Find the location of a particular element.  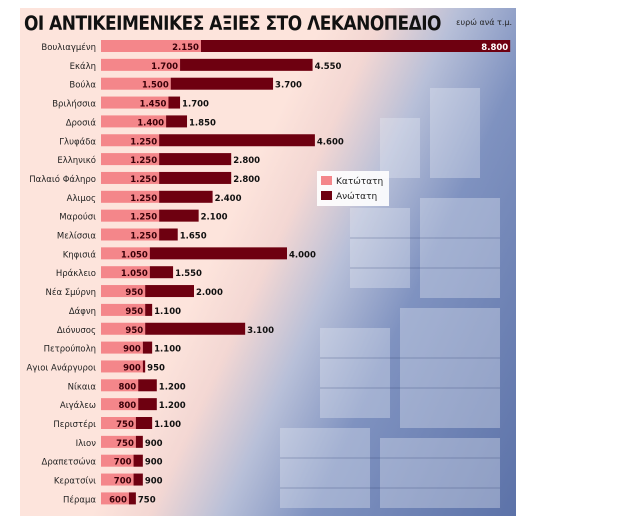

category-label: Κερατσίνι is located at coordinates (75, 482).